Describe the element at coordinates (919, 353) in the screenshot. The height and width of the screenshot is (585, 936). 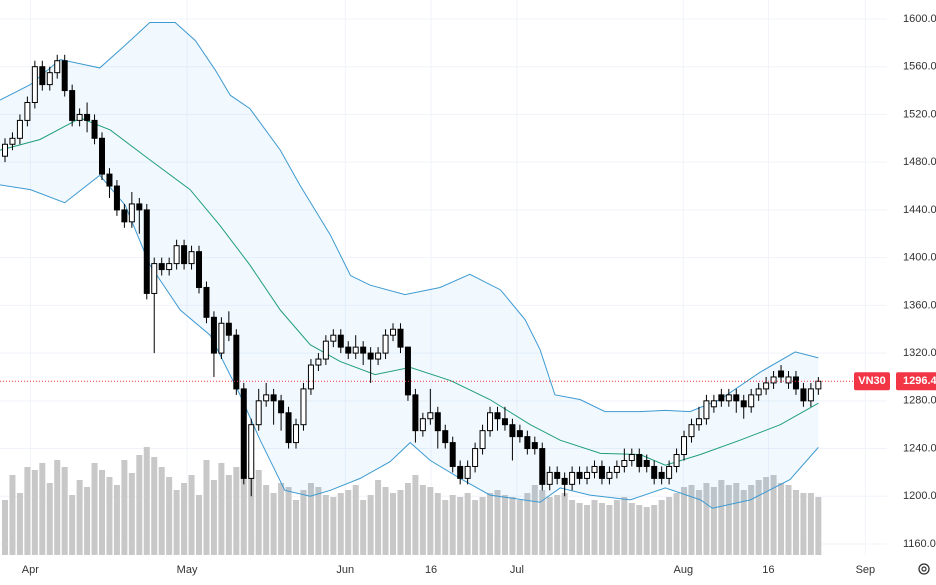
I see `y-tick-label: 1320.0` at that location.